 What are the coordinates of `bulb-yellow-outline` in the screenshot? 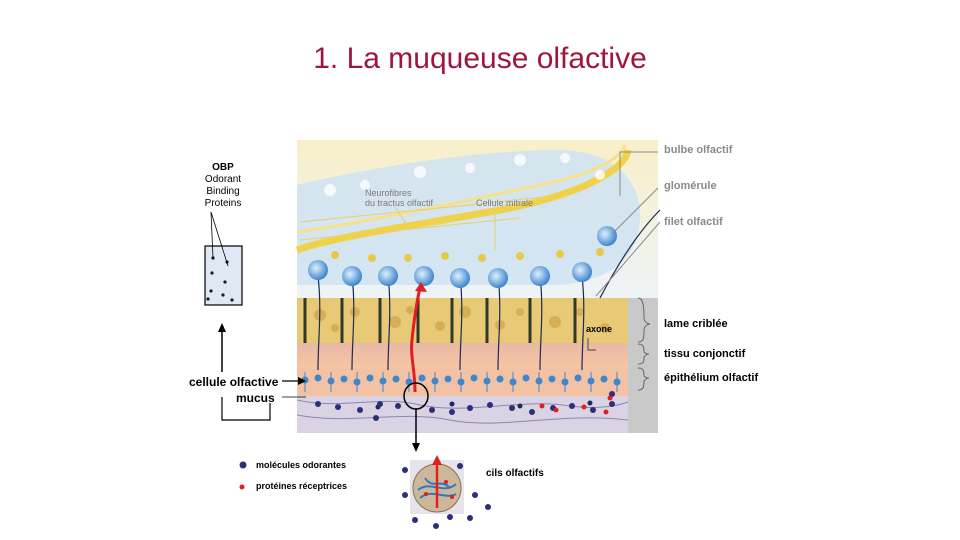 It's located at (463, 201).